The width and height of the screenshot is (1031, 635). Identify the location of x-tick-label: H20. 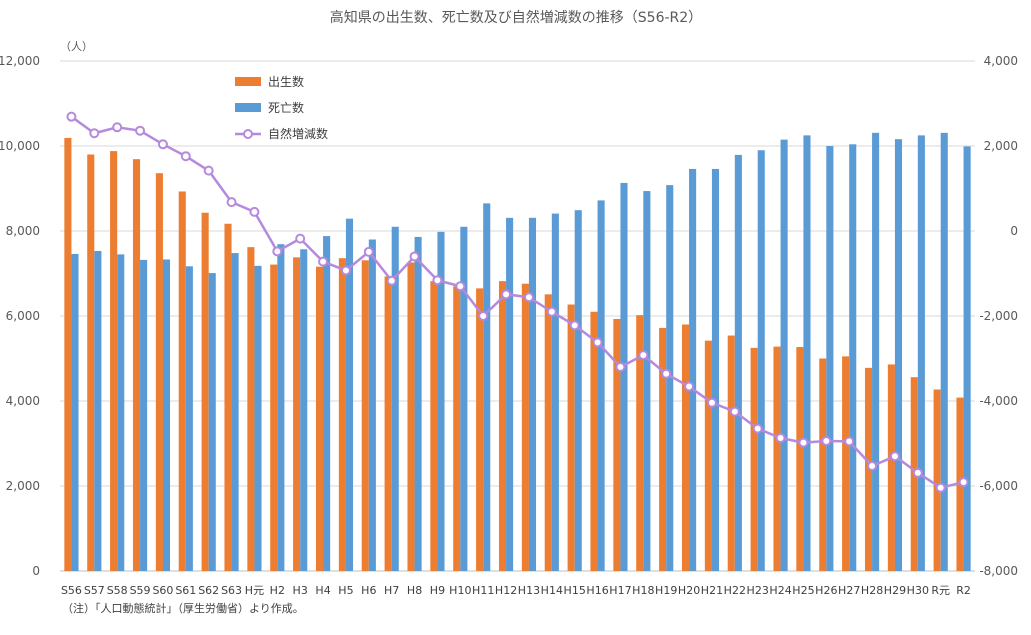
(689, 590).